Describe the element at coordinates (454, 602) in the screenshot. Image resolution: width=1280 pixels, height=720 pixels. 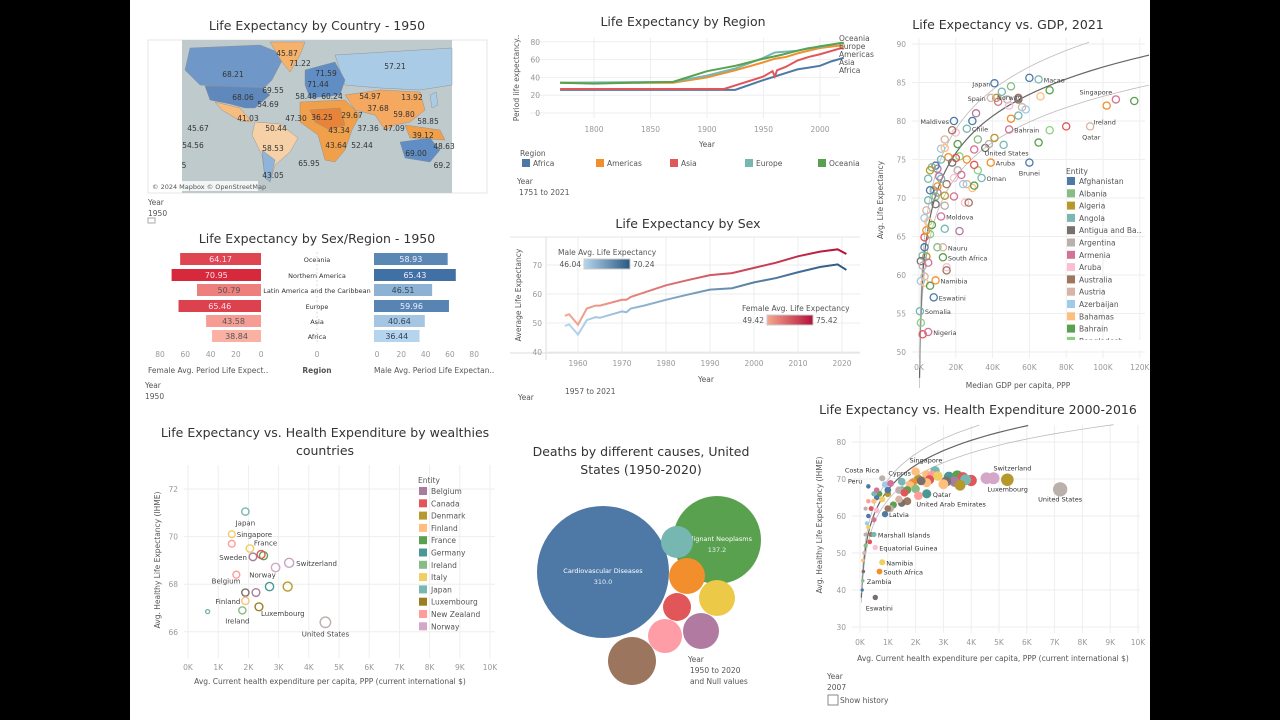
I see `legend-label: Luxembourg` at that location.